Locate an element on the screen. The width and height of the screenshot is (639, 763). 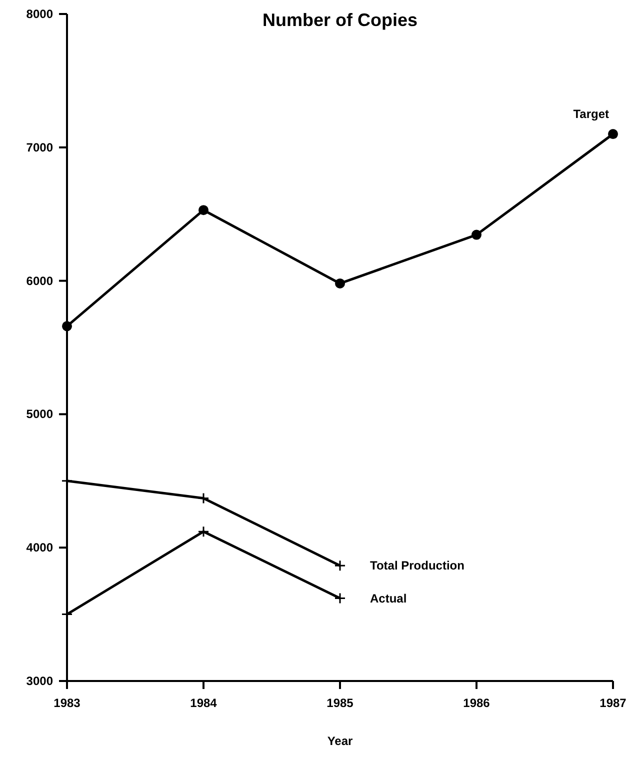
y-tick-label: 6000 is located at coordinates (40, 281).